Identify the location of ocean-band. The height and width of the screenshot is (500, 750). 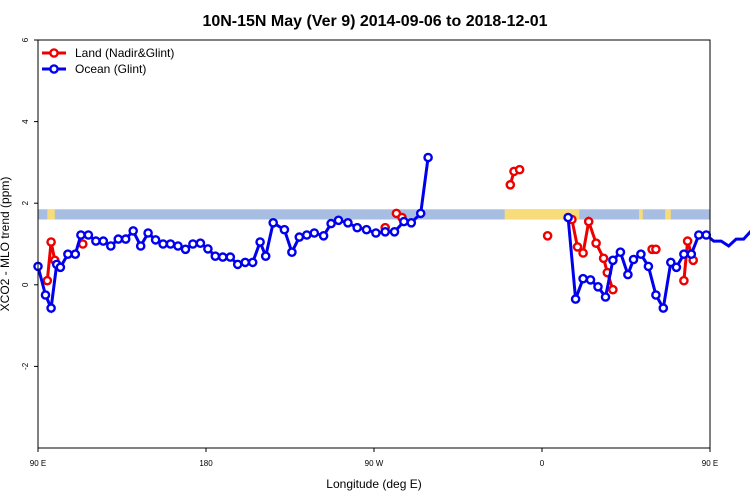
(374, 214).